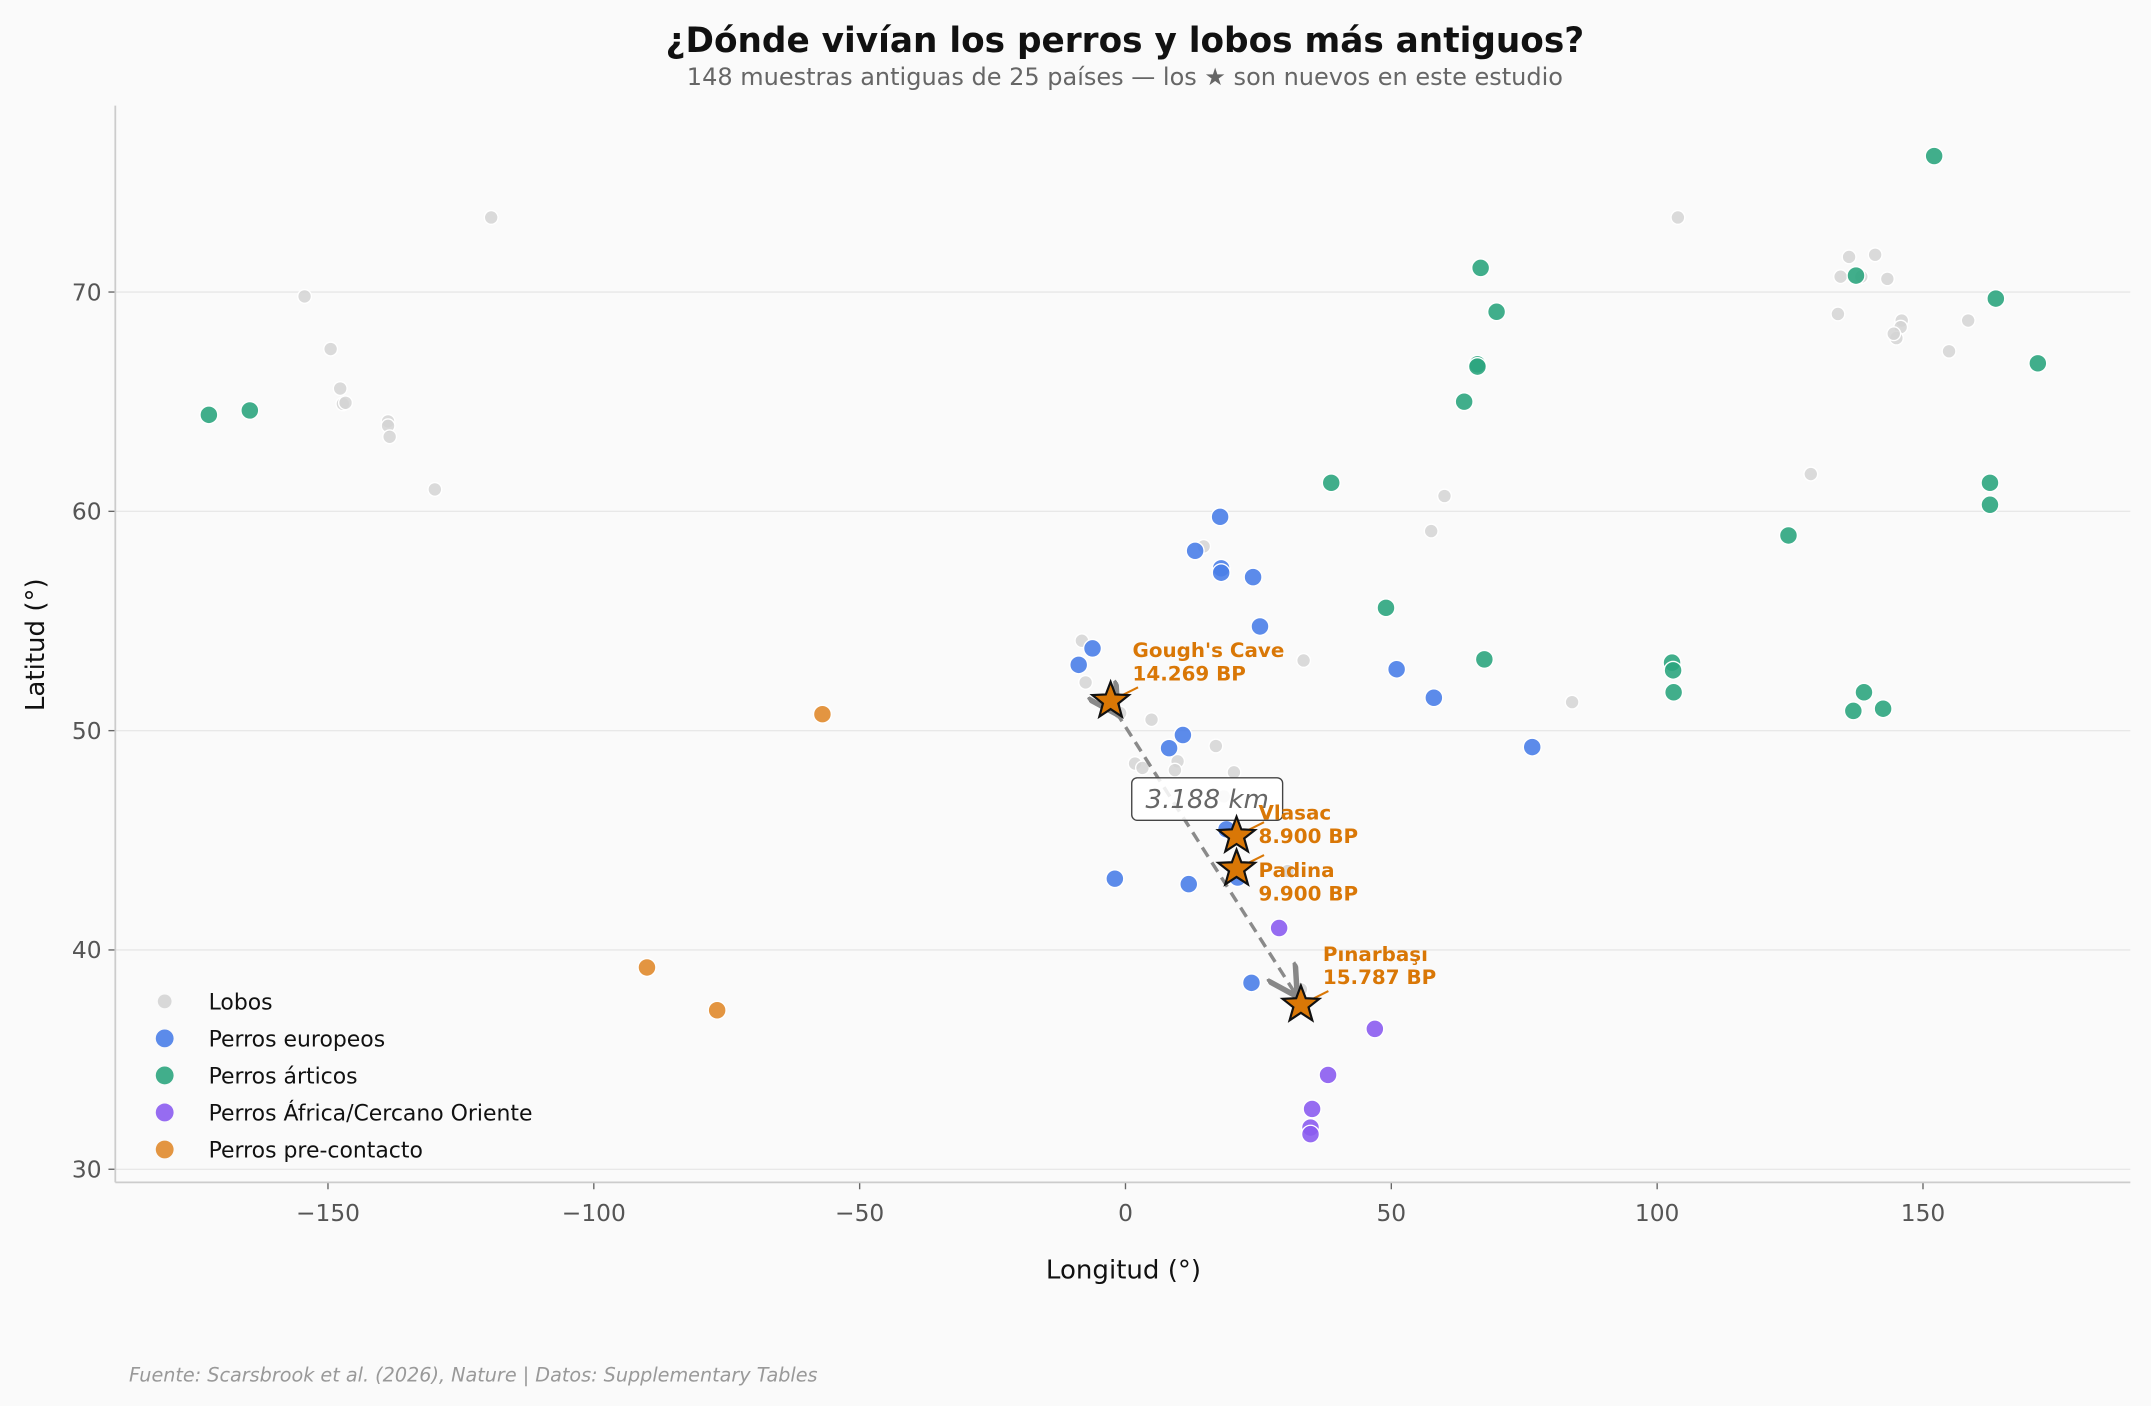 Image resolution: width=2151 pixels, height=1406 pixels. Describe the element at coordinates (316, 1151) in the screenshot. I see `legend-label: Perros pre-contacto` at that location.